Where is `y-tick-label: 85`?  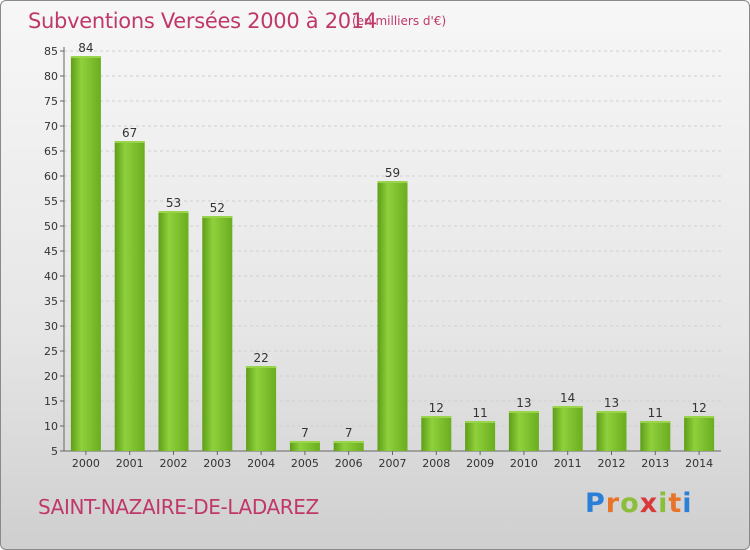 y-tick-label: 85 is located at coordinates (51, 51).